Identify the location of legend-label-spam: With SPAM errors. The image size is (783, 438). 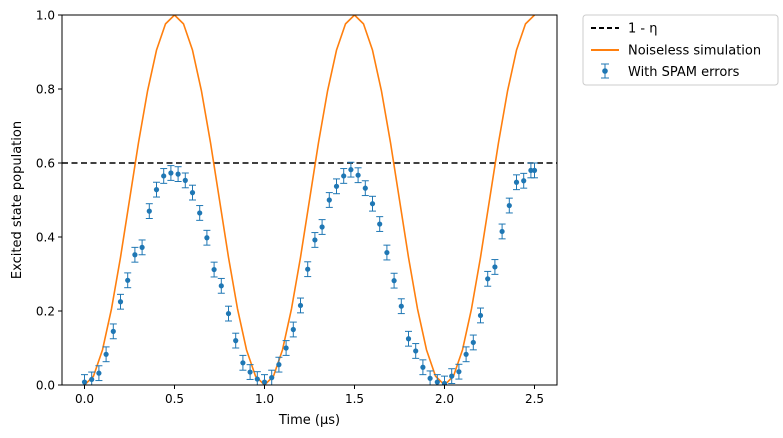
(684, 72).